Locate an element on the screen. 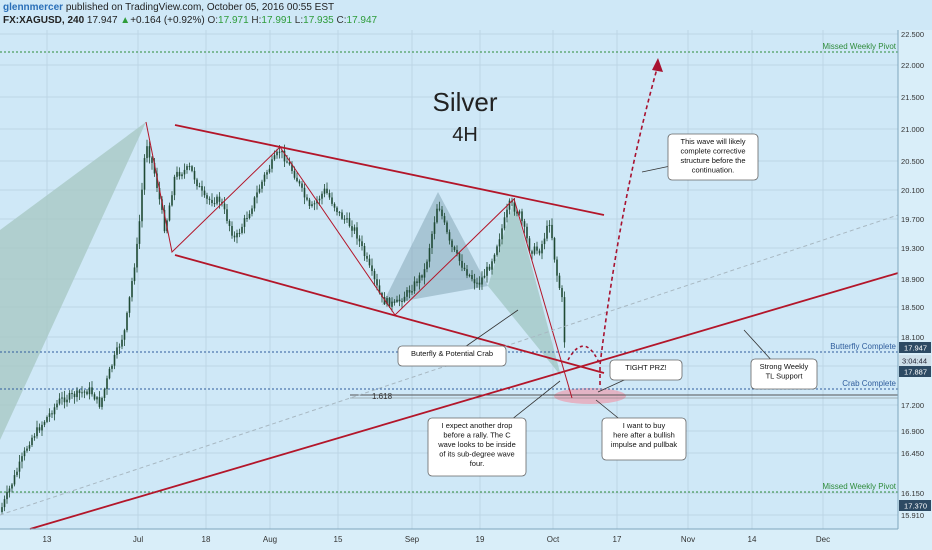 This screenshot has height=550, width=932. callout-text: Strong Weekly is located at coordinates (784, 366).